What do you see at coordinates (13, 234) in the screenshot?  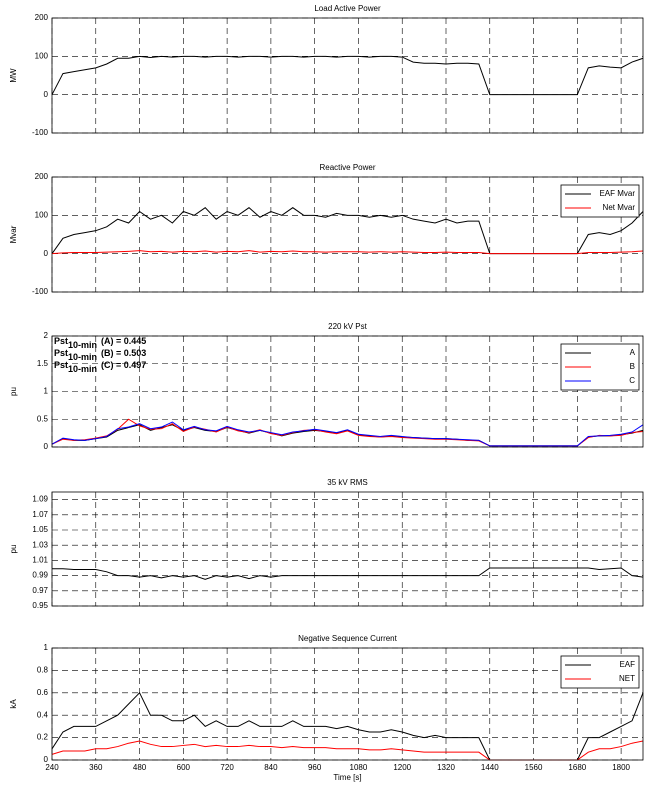 I see `y-axis-label: Mvar` at bounding box center [13, 234].